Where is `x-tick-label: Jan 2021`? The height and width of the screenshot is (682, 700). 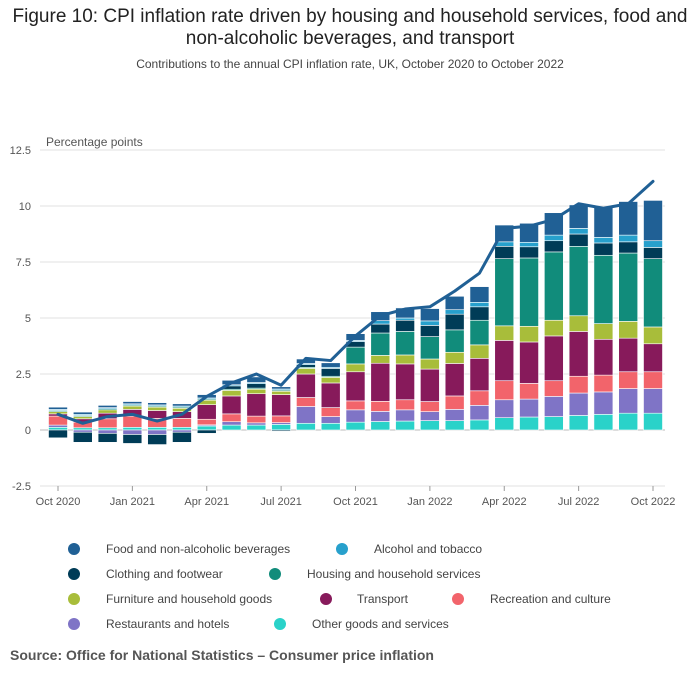
x-tick-label: Jan 2021 is located at coordinates (132, 502).